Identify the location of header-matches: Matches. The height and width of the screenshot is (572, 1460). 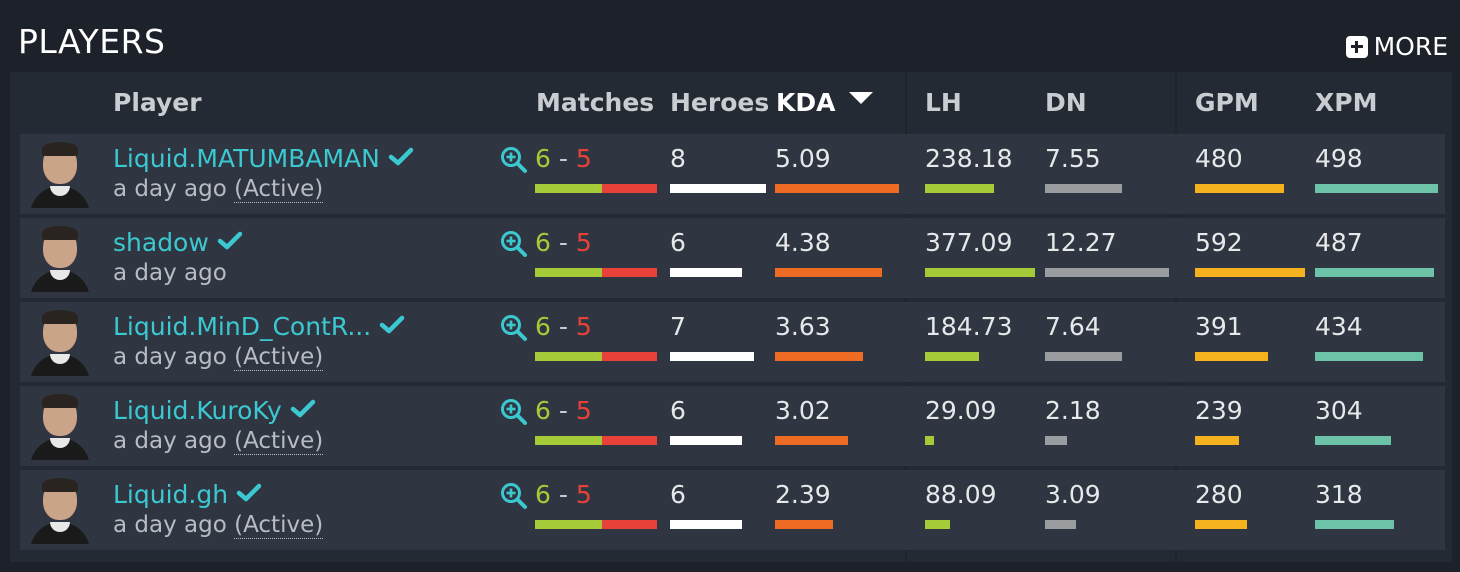
(595, 102).